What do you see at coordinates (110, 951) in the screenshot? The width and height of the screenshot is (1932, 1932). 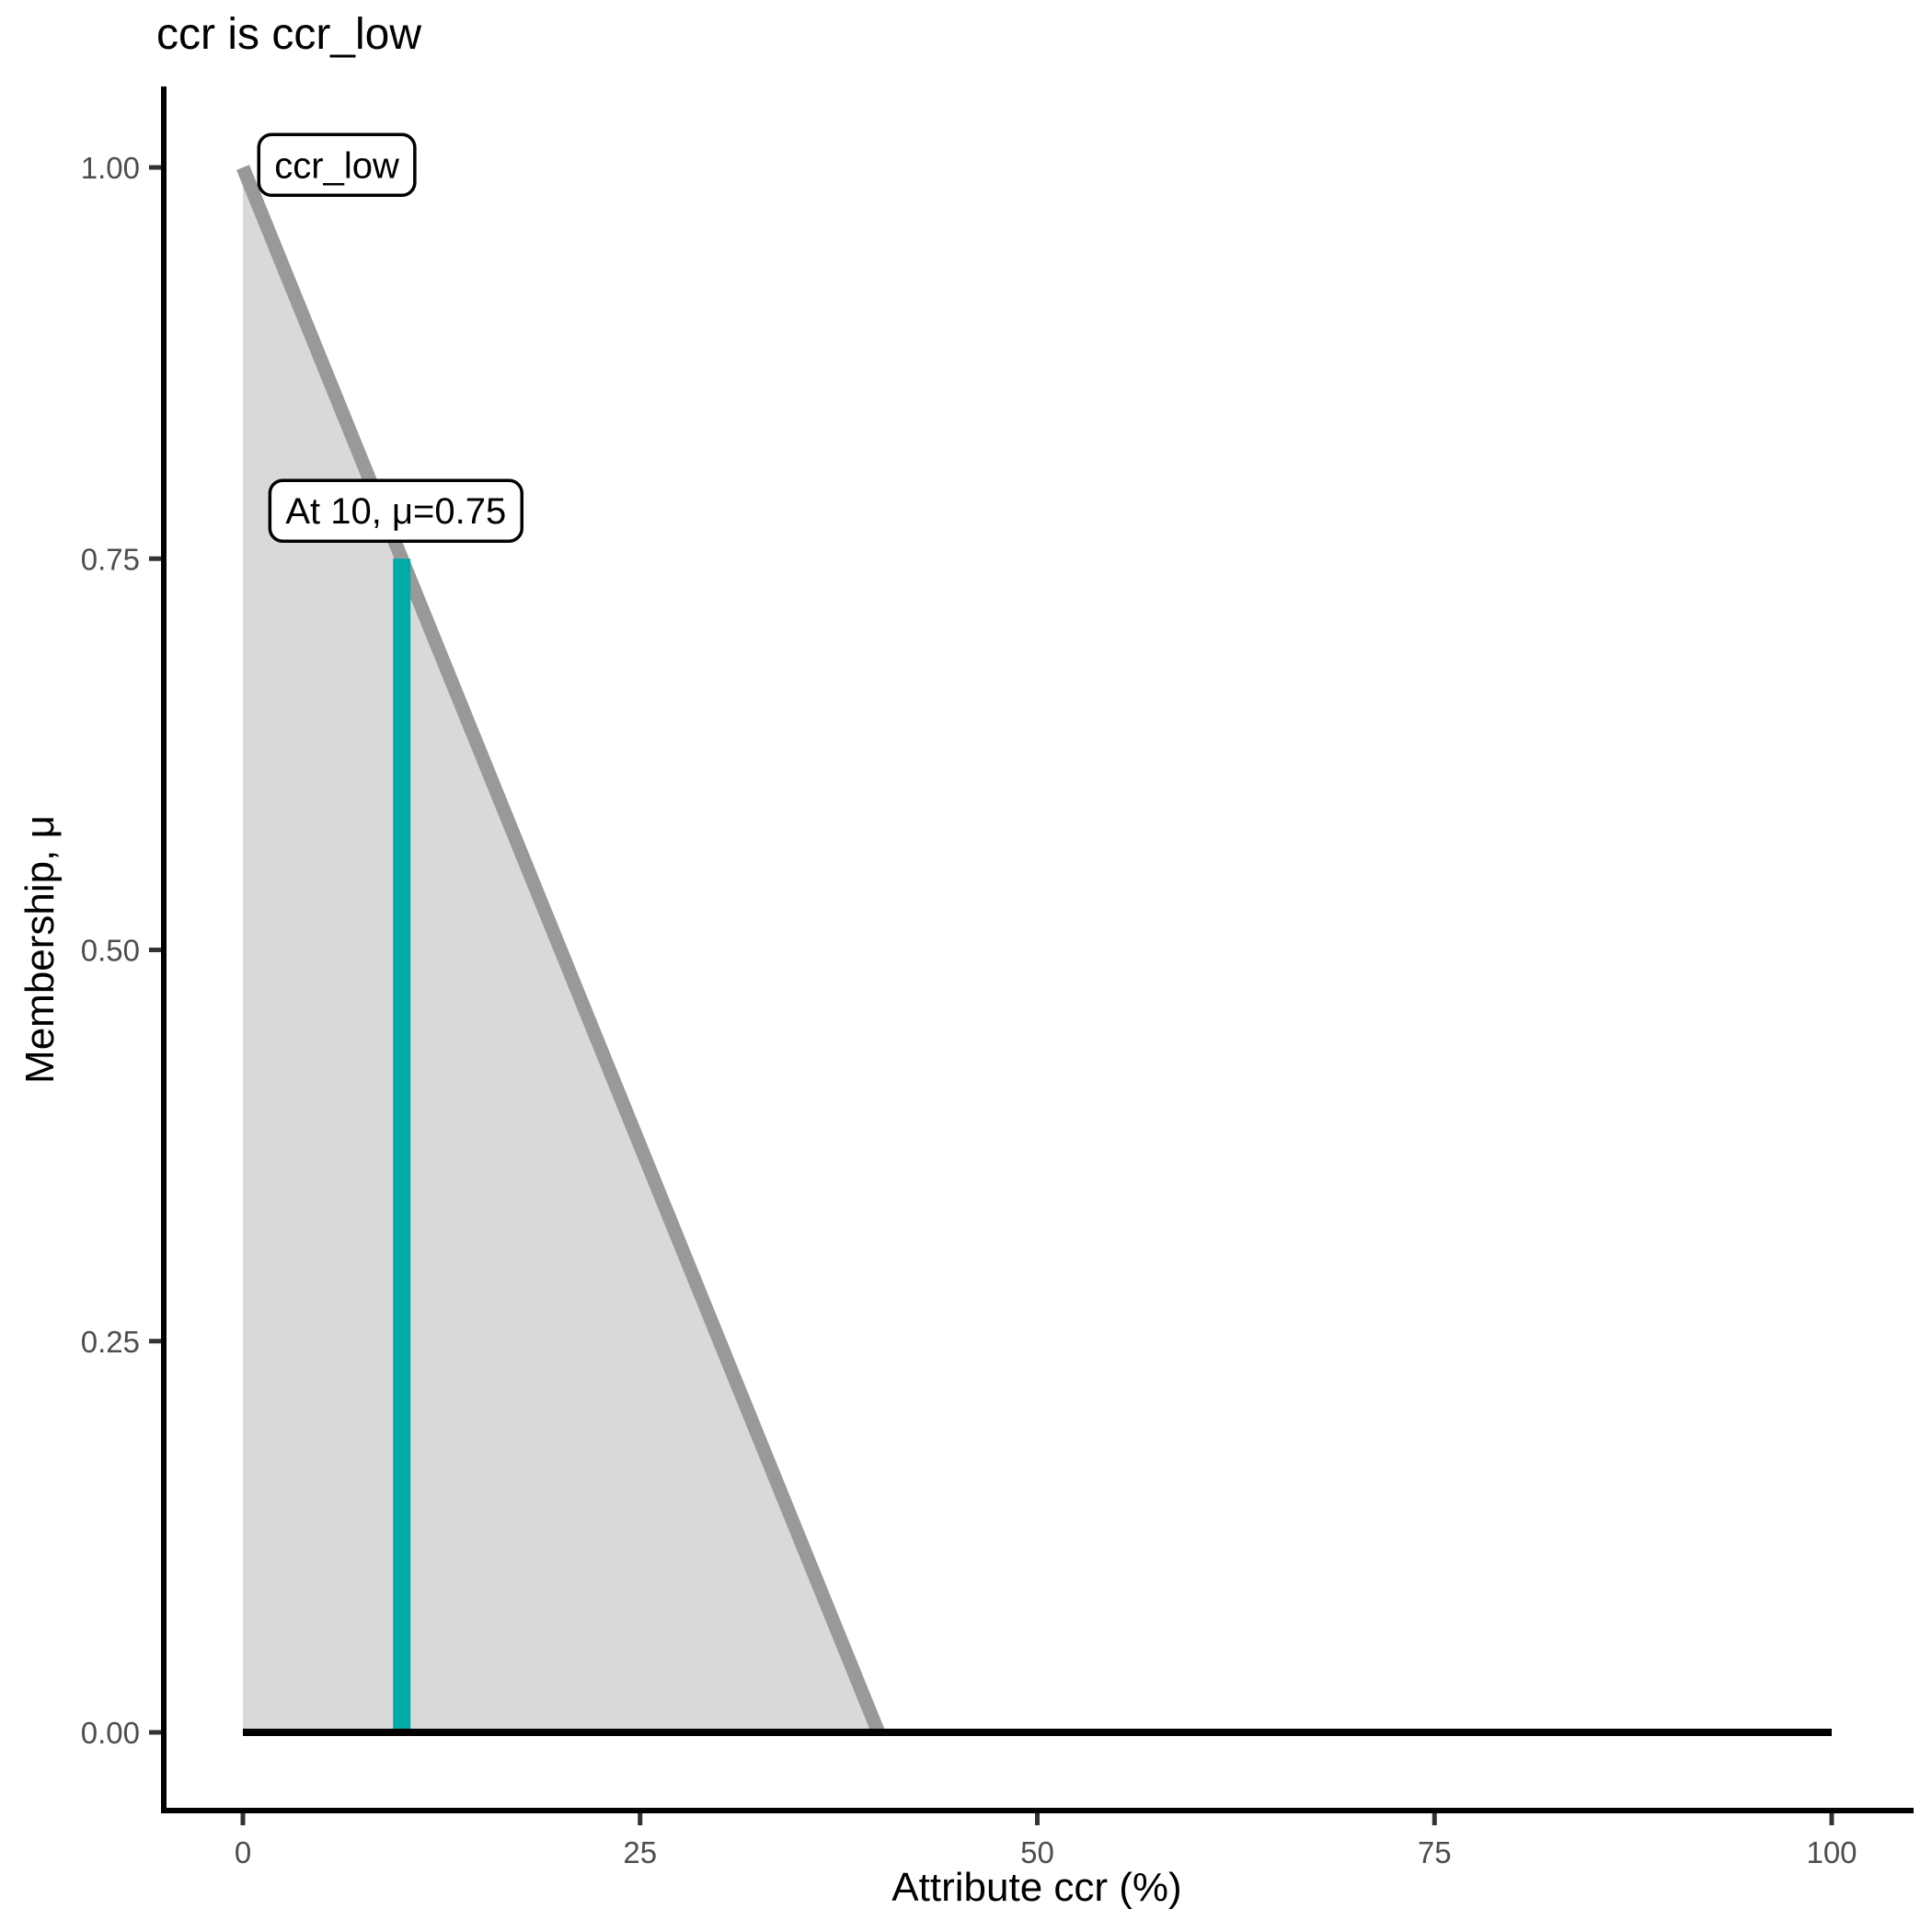 I see `y-tick-label: 0.50` at bounding box center [110, 951].